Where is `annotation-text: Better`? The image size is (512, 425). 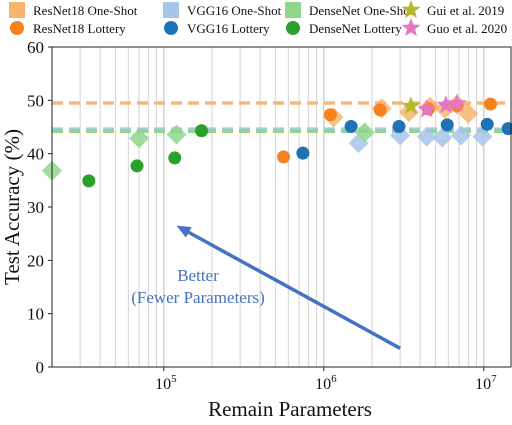 annotation-text: Better is located at coordinates (198, 275).